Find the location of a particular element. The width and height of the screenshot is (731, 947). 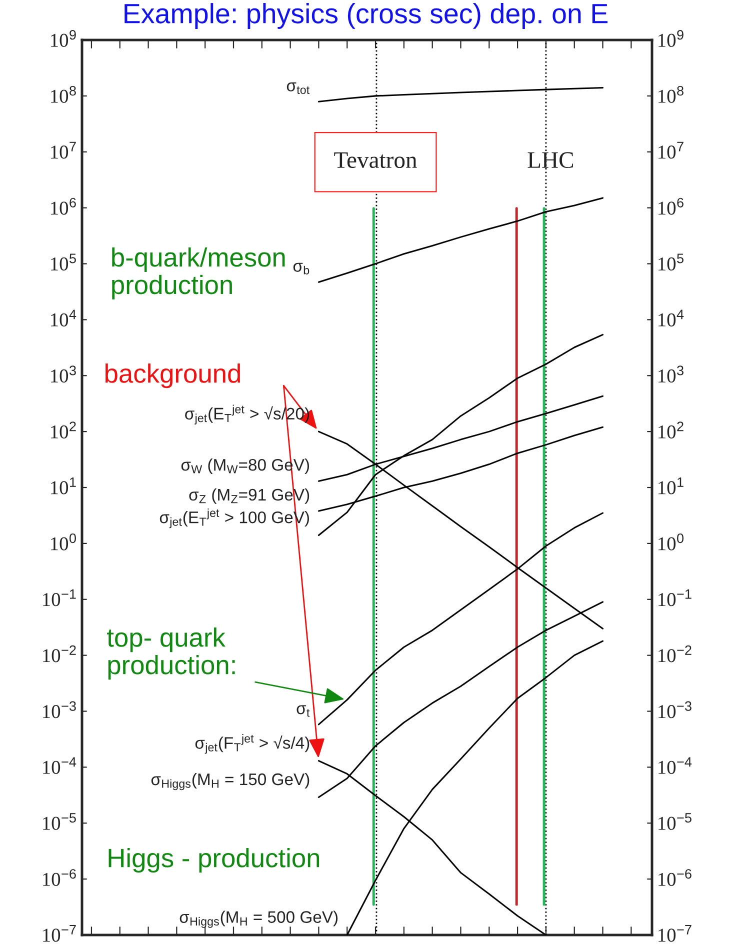

text: 10$^{8}$ is located at coordinates (671, 94).